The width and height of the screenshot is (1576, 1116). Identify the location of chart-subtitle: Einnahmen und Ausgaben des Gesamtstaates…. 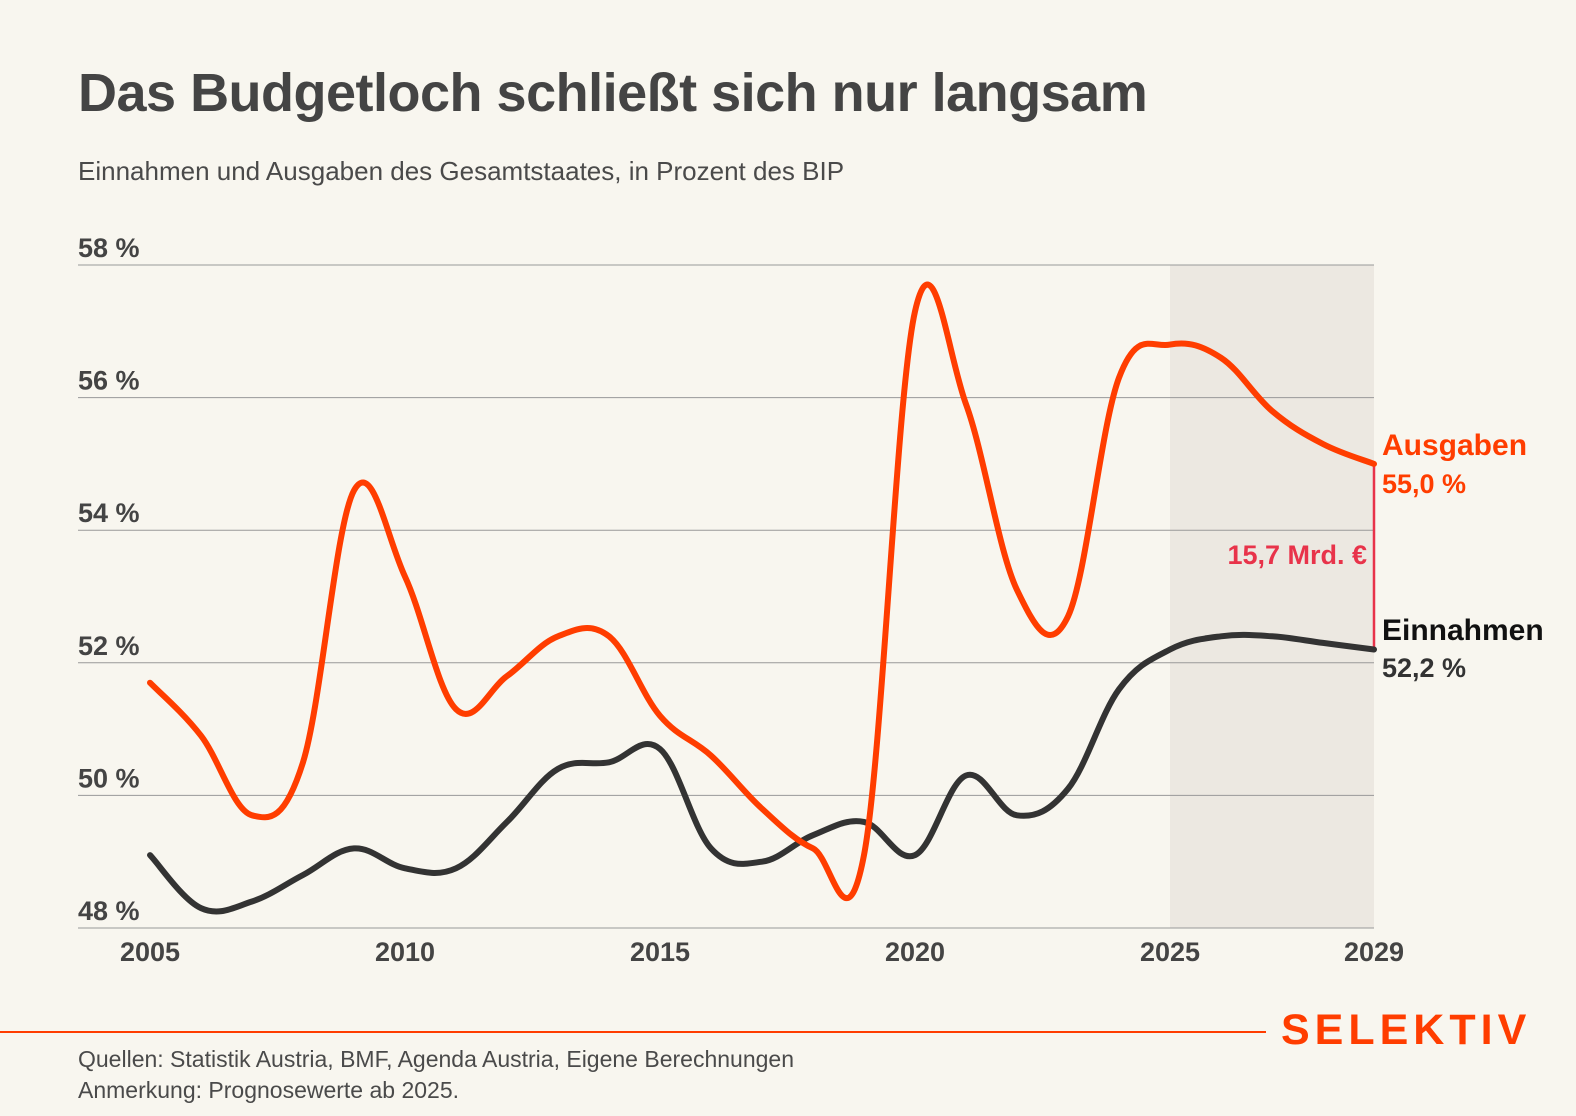
(461, 171).